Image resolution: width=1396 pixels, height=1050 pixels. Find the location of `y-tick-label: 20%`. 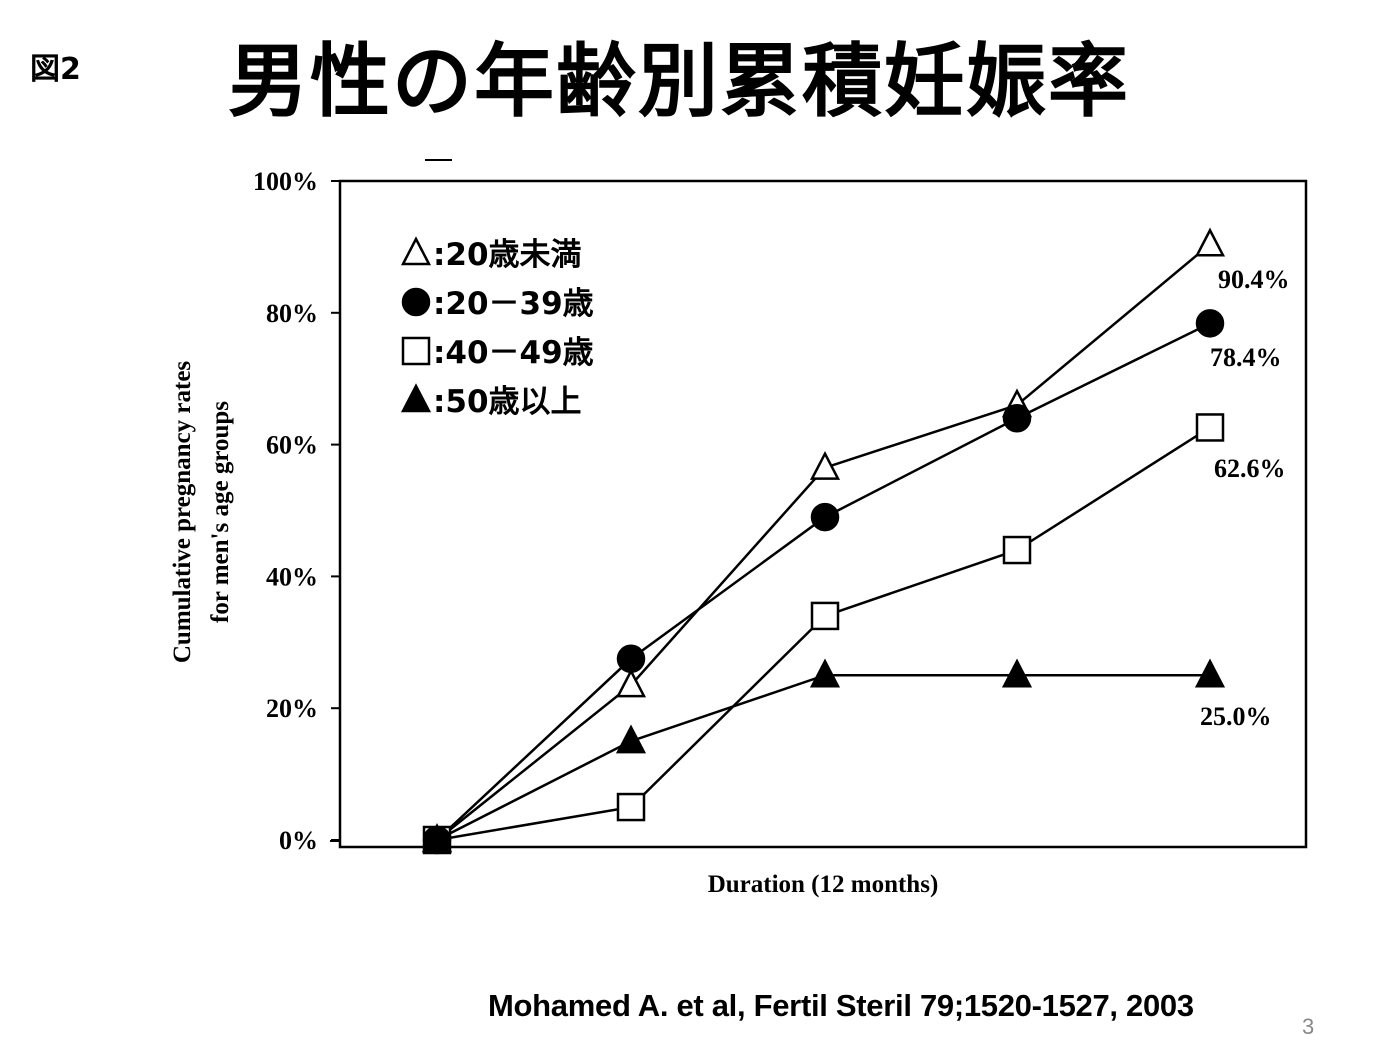

y-tick-label: 20% is located at coordinates (292, 708).